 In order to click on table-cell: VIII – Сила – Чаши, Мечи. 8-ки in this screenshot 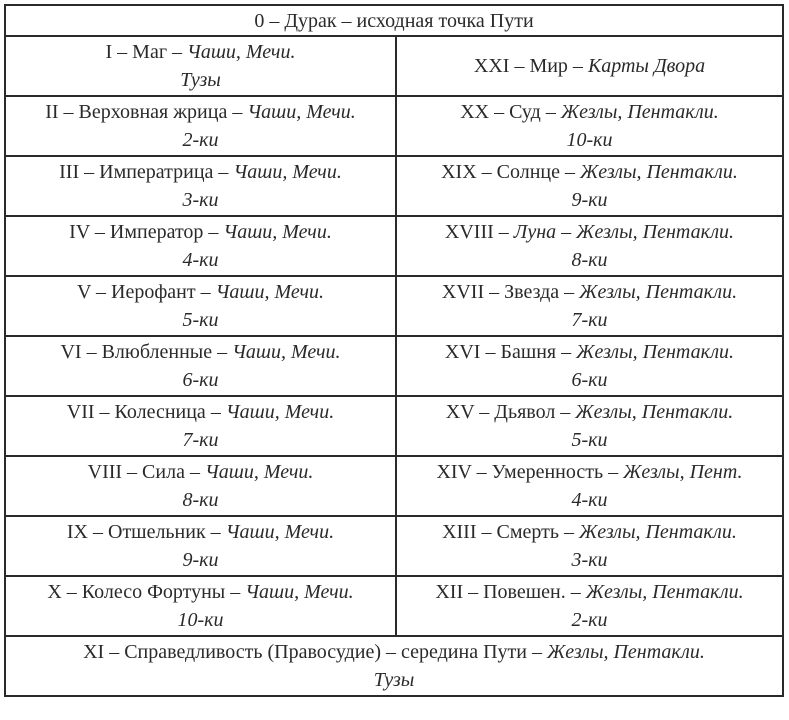, I will do `click(200, 486)`.